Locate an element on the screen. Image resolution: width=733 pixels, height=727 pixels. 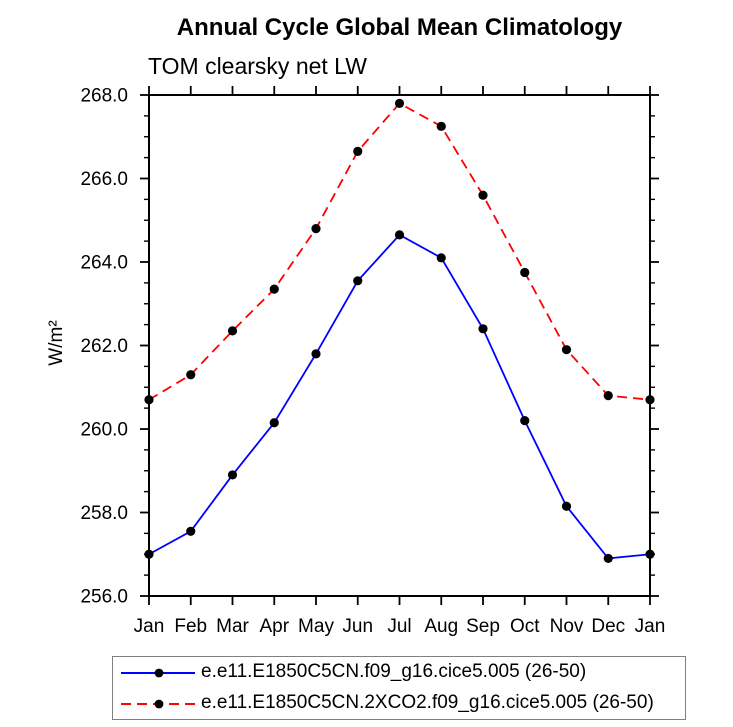
y-axis-tick-label: 256.0 is located at coordinates (104, 597).